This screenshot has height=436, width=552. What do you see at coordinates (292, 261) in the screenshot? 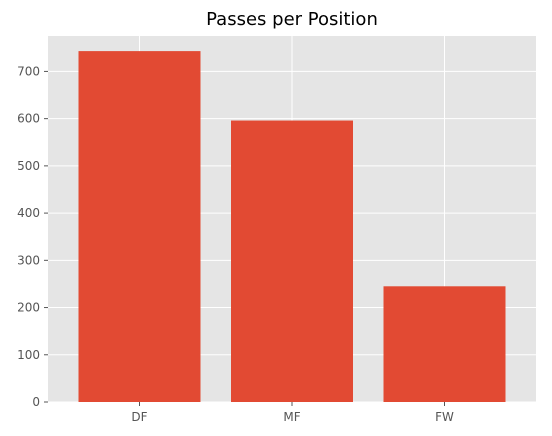
I see `bar-mf` at bounding box center [292, 261].